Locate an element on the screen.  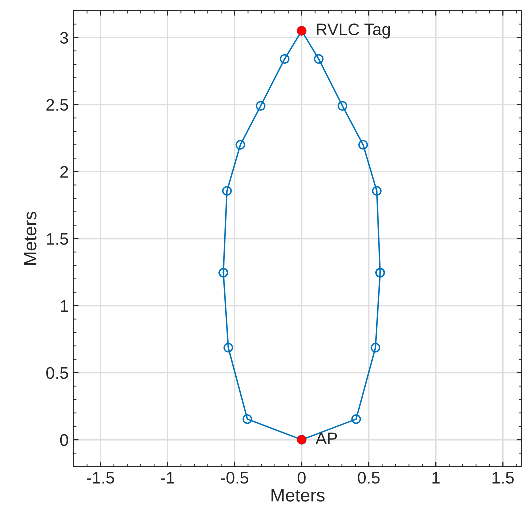
y-tick-label: 3 is located at coordinates (64, 38).